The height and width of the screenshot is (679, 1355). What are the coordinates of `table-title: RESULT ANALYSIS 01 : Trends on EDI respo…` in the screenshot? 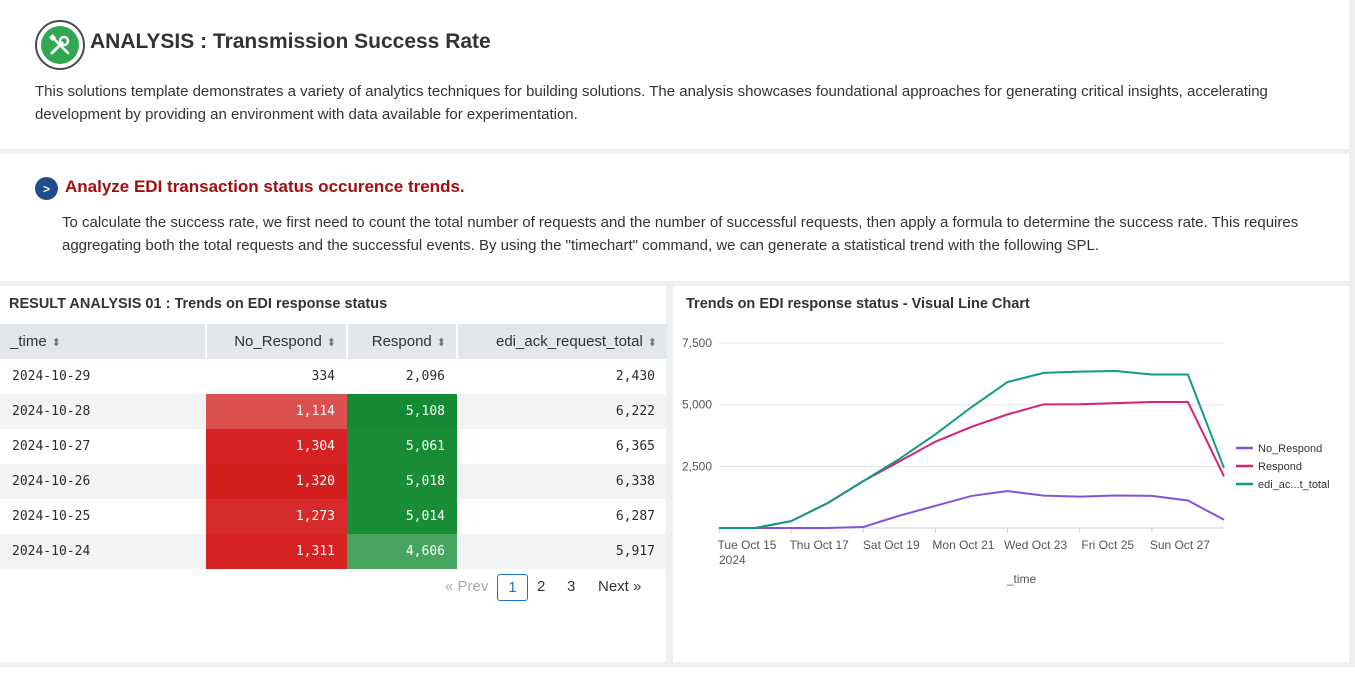 It's located at (198, 304).